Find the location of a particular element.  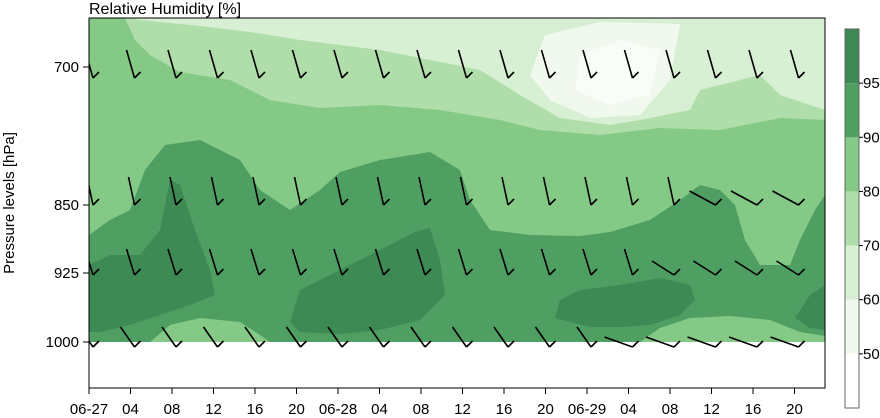

colorbar-tick-label: 95 is located at coordinates (871, 83).